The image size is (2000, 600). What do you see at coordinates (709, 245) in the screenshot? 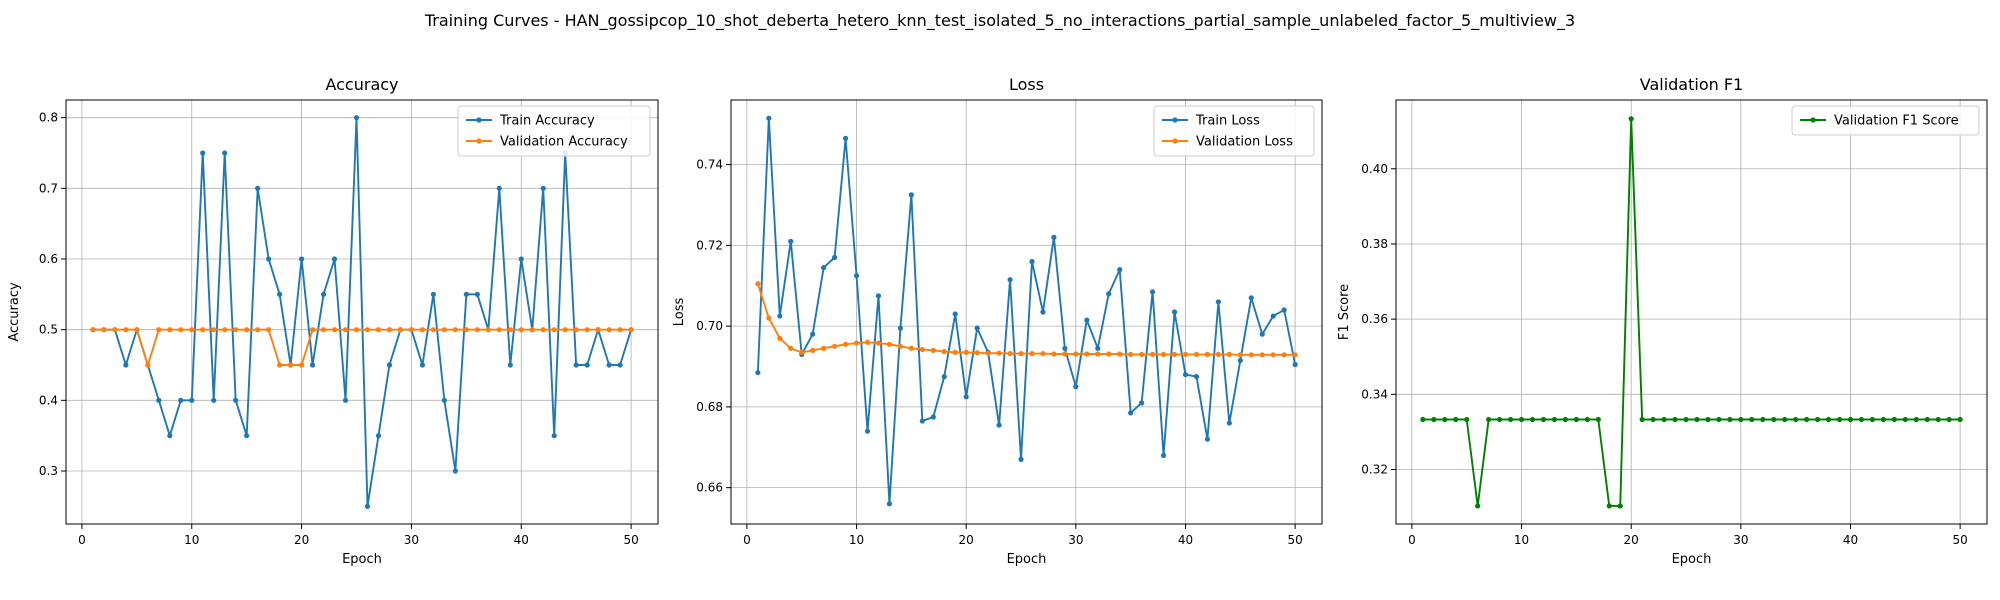
I see `y-tick-label: 0.72` at bounding box center [709, 245].